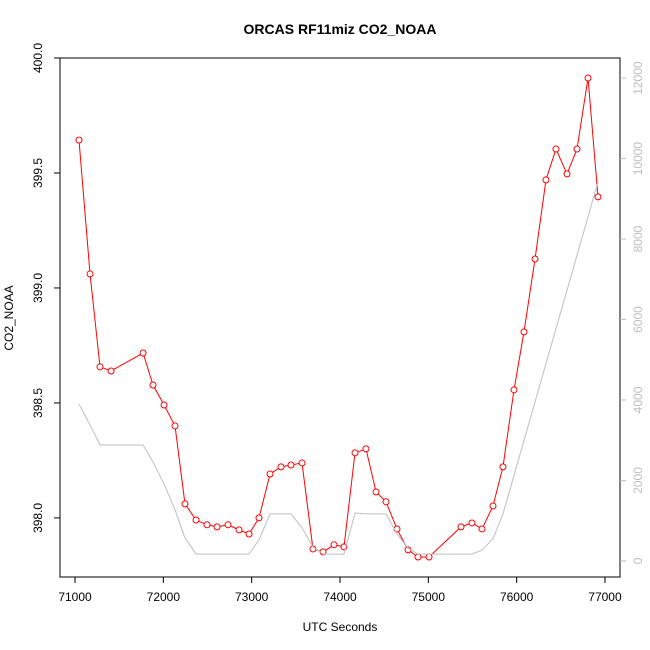  What do you see at coordinates (38, 58) in the screenshot?
I see `y-tick-label: 400.0` at bounding box center [38, 58].